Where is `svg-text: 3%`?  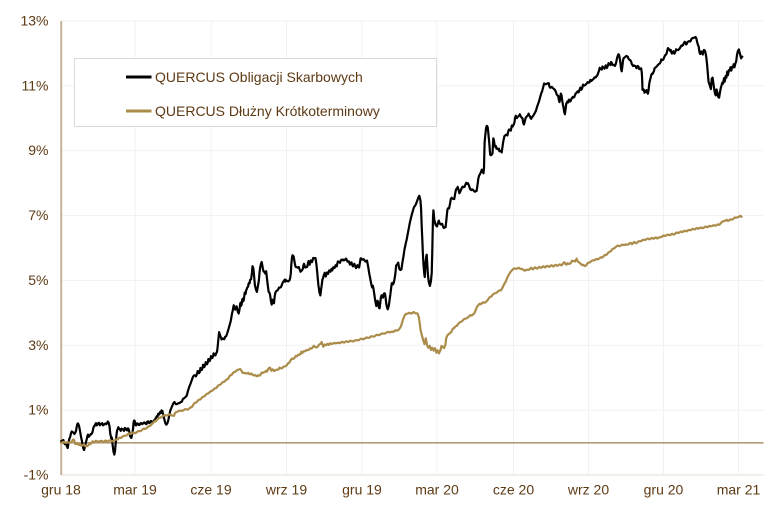
svg-text: 3% is located at coordinates (38, 345).